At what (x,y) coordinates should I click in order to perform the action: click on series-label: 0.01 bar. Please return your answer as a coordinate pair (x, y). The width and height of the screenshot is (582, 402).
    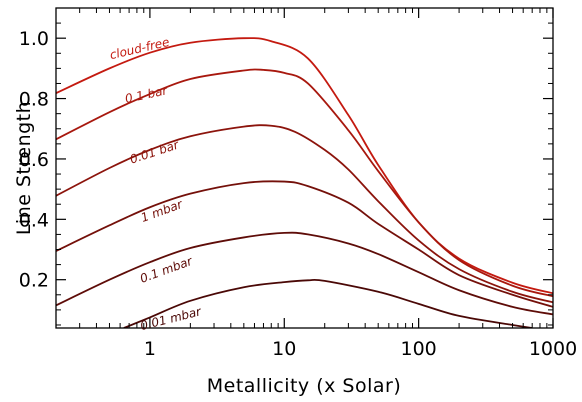
    Looking at the image, I should click on (154, 151).